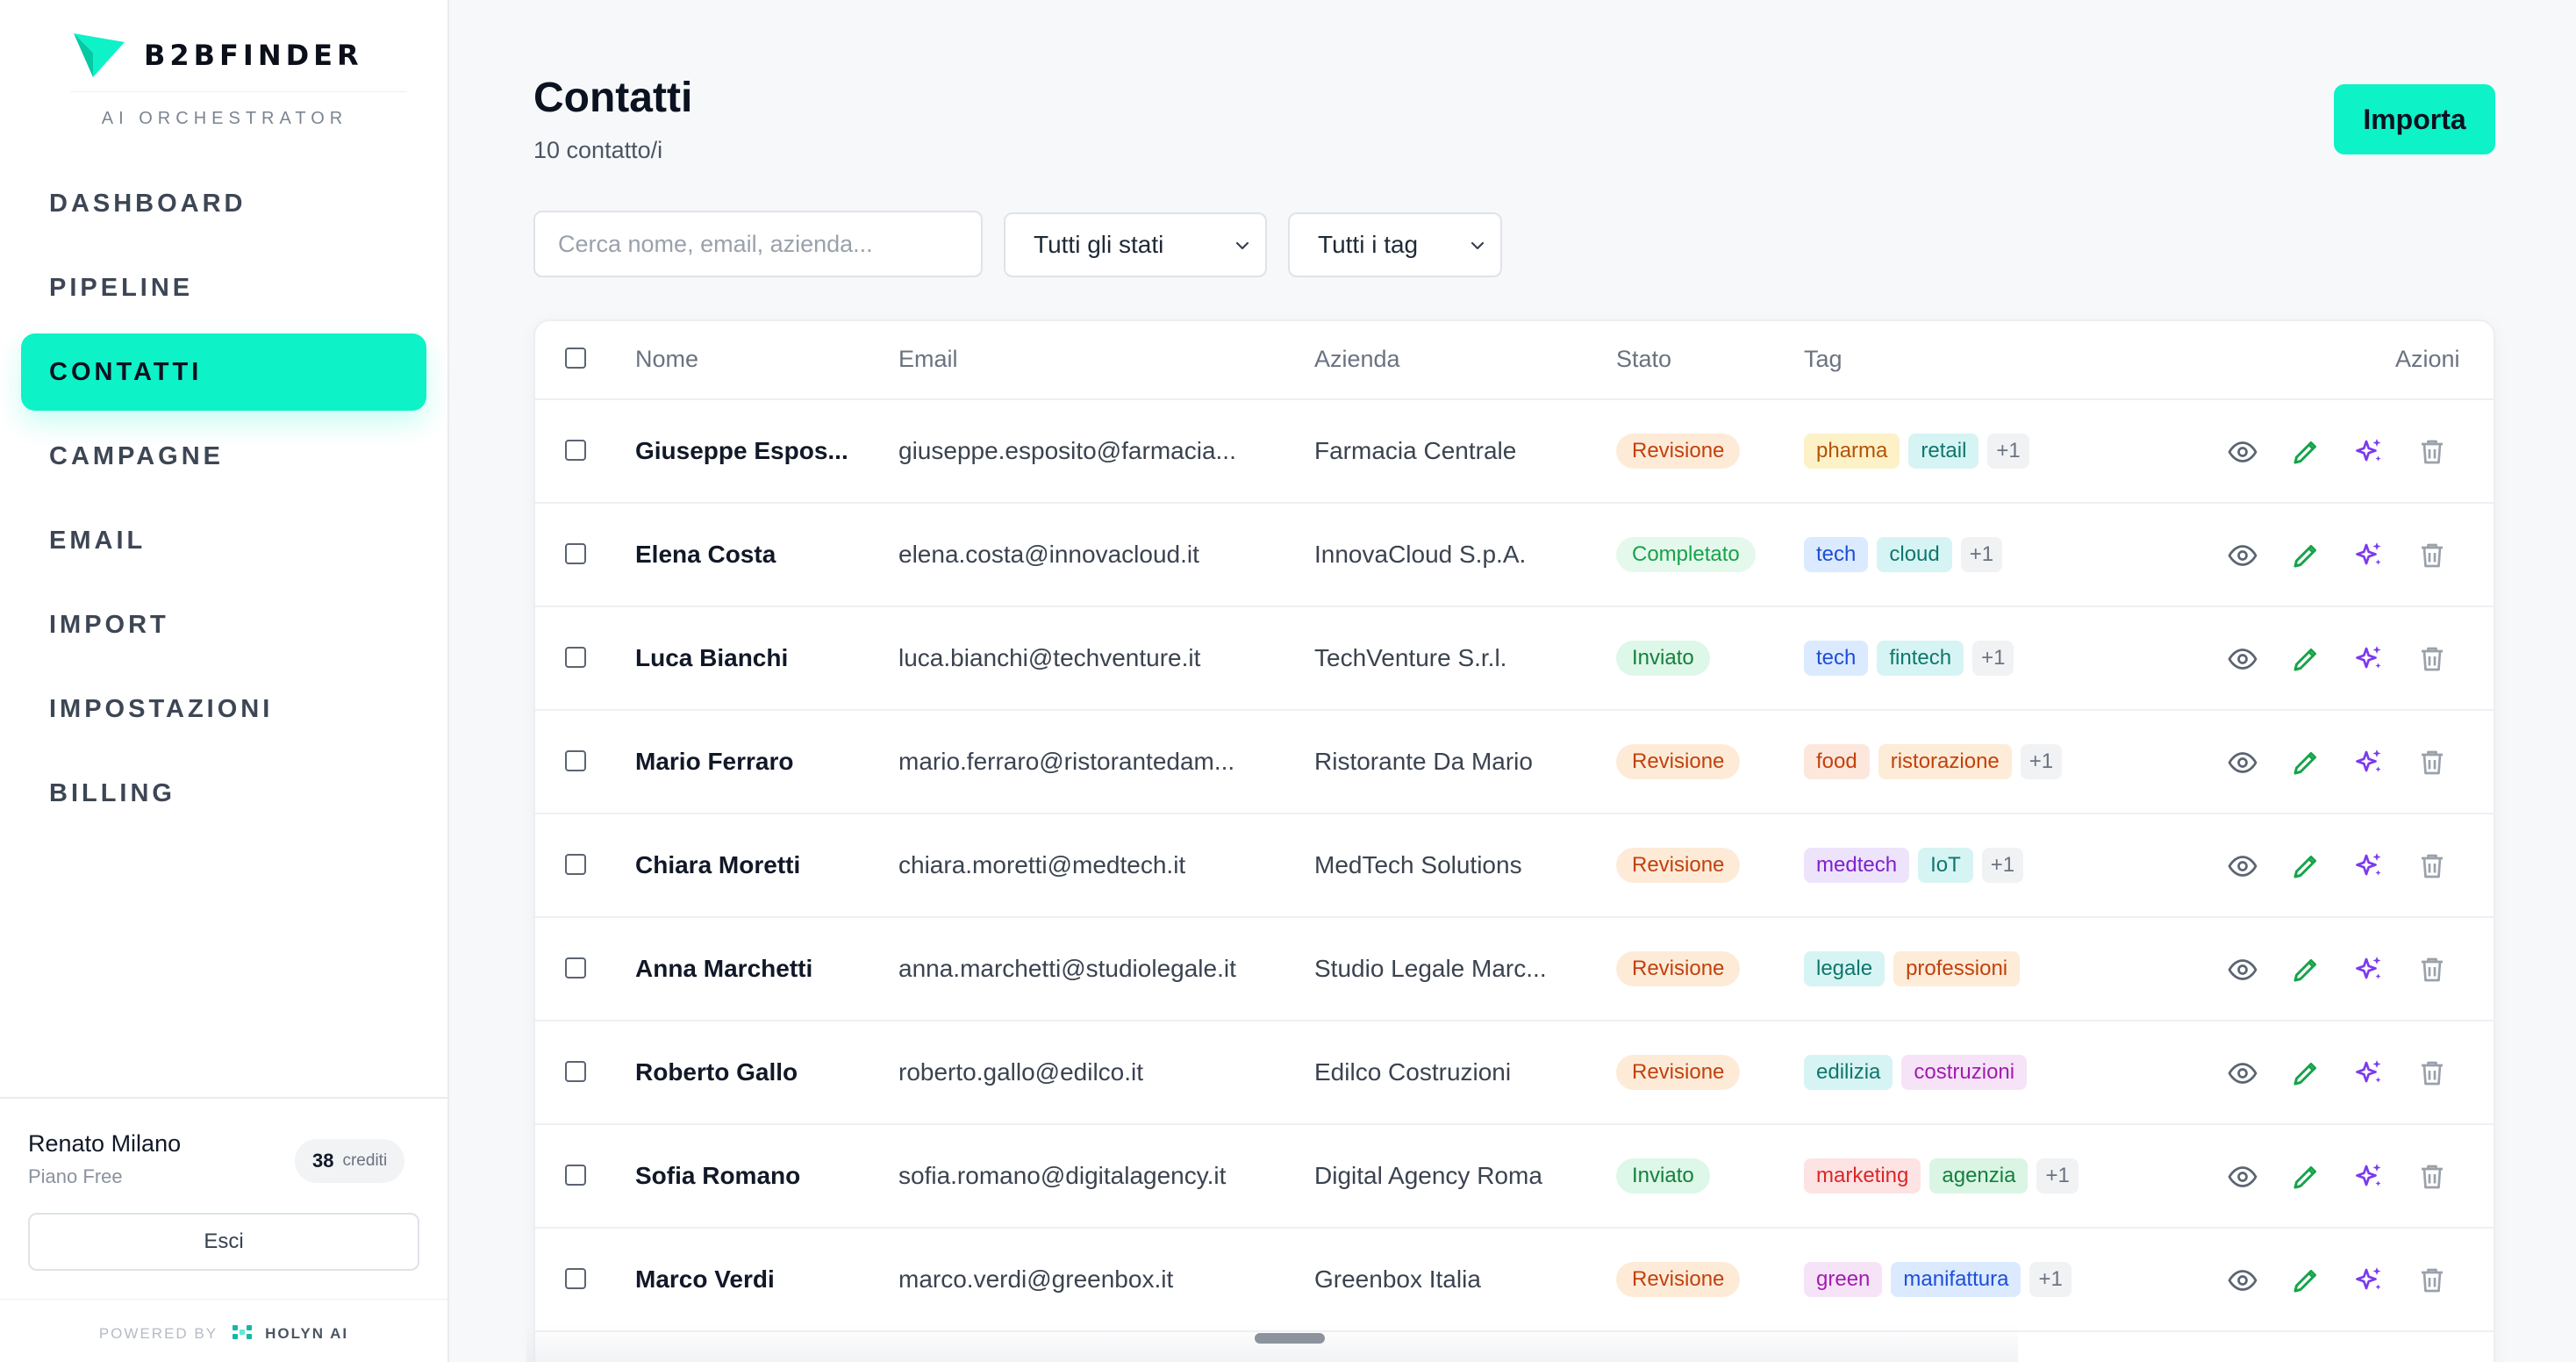 The height and width of the screenshot is (1362, 2576). Describe the element at coordinates (99, 55) in the screenshot. I see `logo-arrow-icon` at that location.